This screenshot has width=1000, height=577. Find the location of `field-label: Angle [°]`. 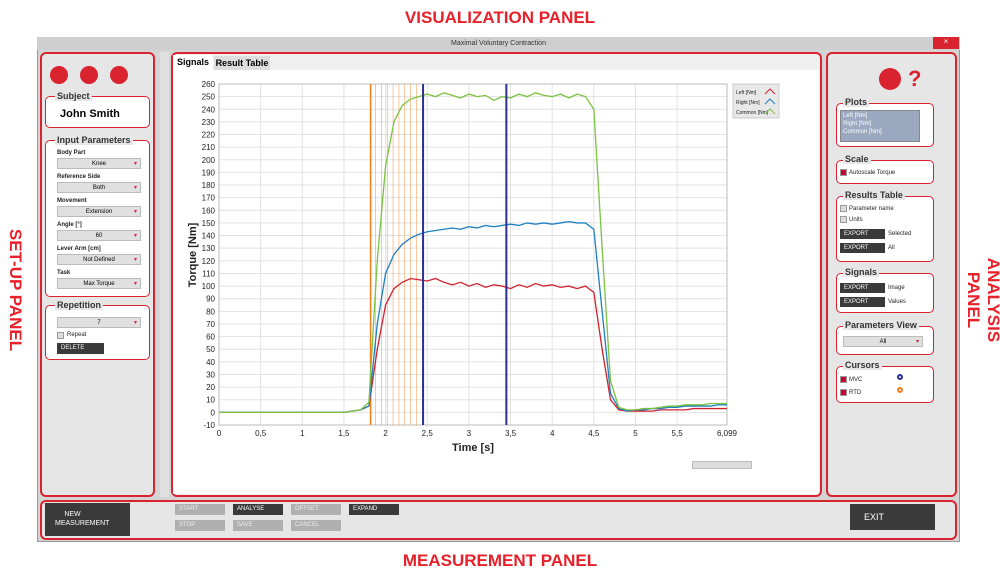

field-label: Angle [°] is located at coordinates (69, 225).